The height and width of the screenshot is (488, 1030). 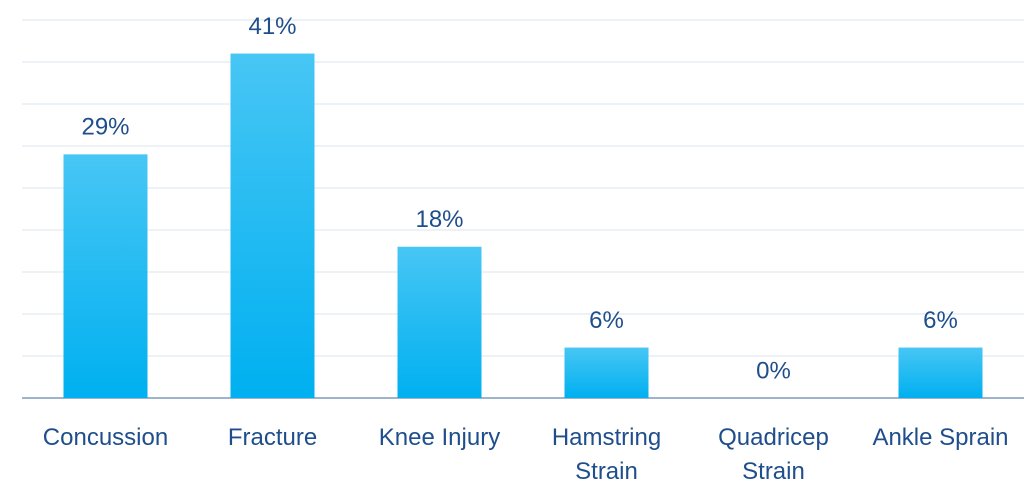 What do you see at coordinates (940, 437) in the screenshot?
I see `x-tick-label: Ankle Sprain` at bounding box center [940, 437].